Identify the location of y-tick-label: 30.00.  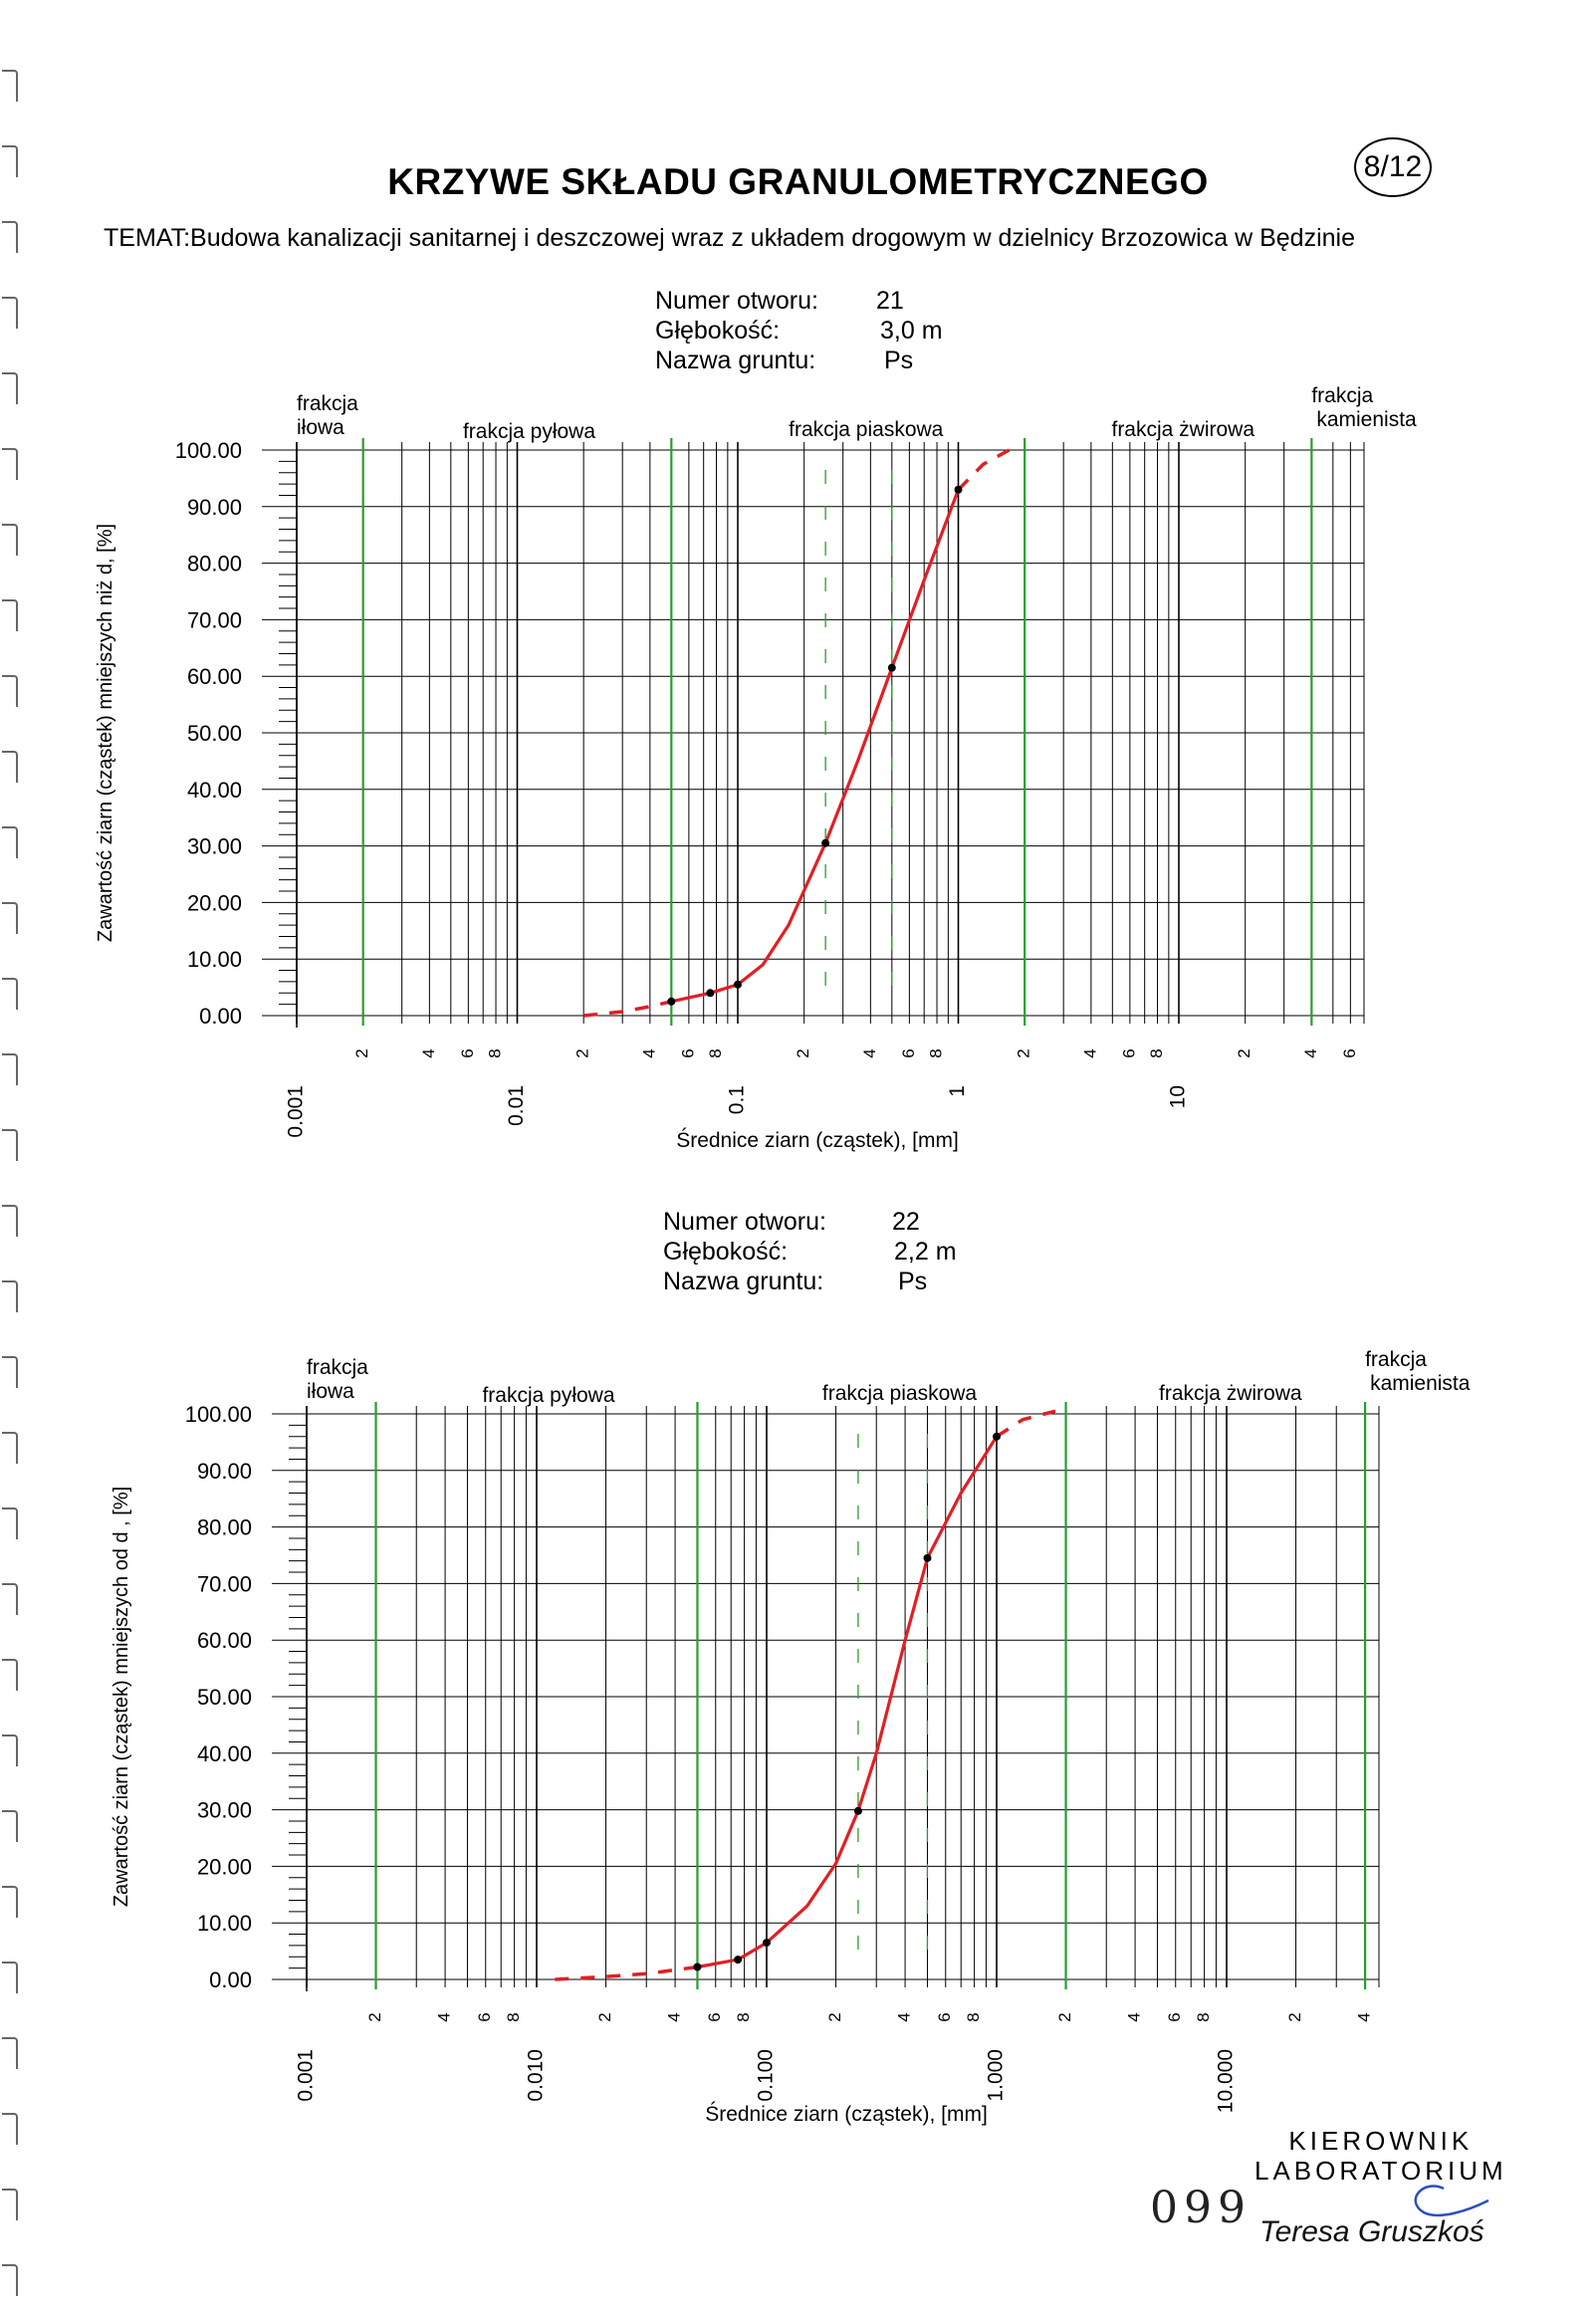
(224, 1810).